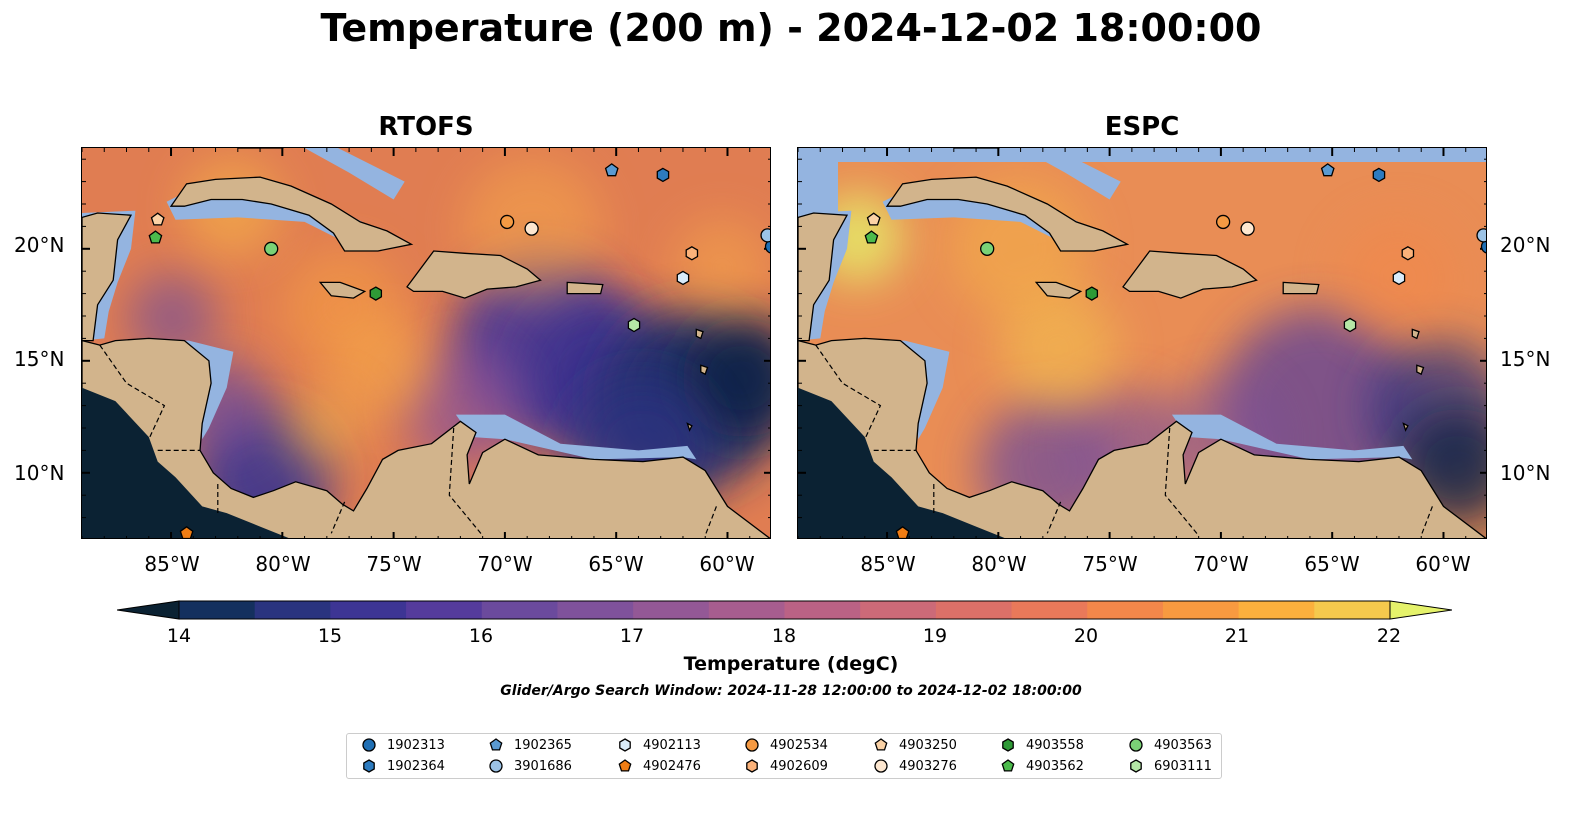 Image resolution: width=1582 pixels, height=827 pixels. I want to click on legend-item-4903563: 4903563, so click(1170, 745).